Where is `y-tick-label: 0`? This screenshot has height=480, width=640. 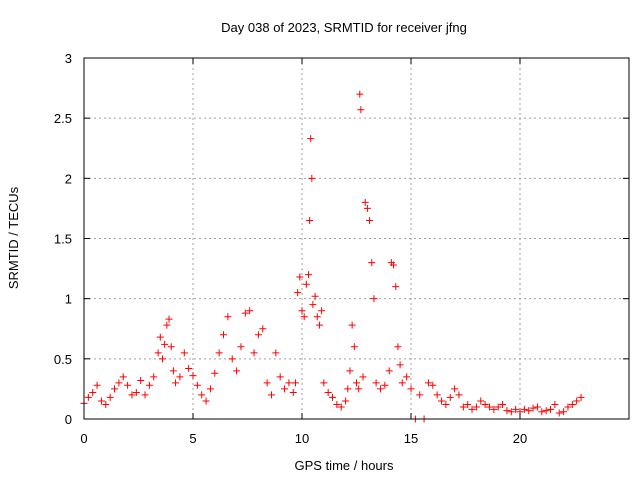
y-tick-label: 0 is located at coordinates (68, 419).